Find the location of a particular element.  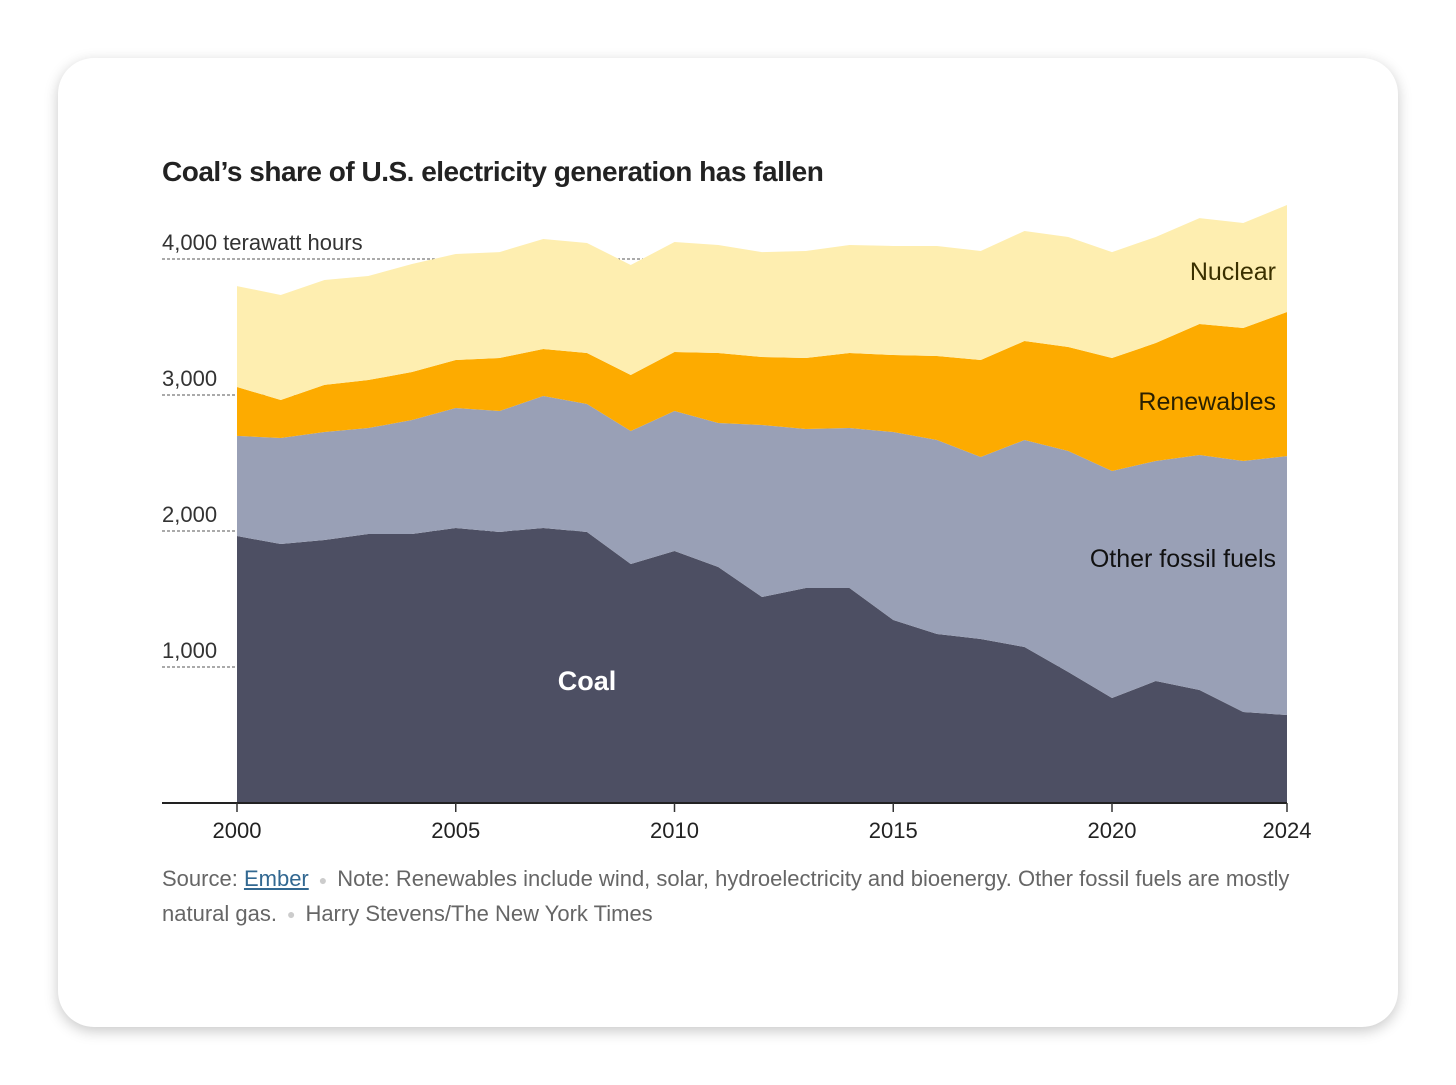

series-label-other-fossil-fuels: Other fossil fuels is located at coordinates (1183, 559).